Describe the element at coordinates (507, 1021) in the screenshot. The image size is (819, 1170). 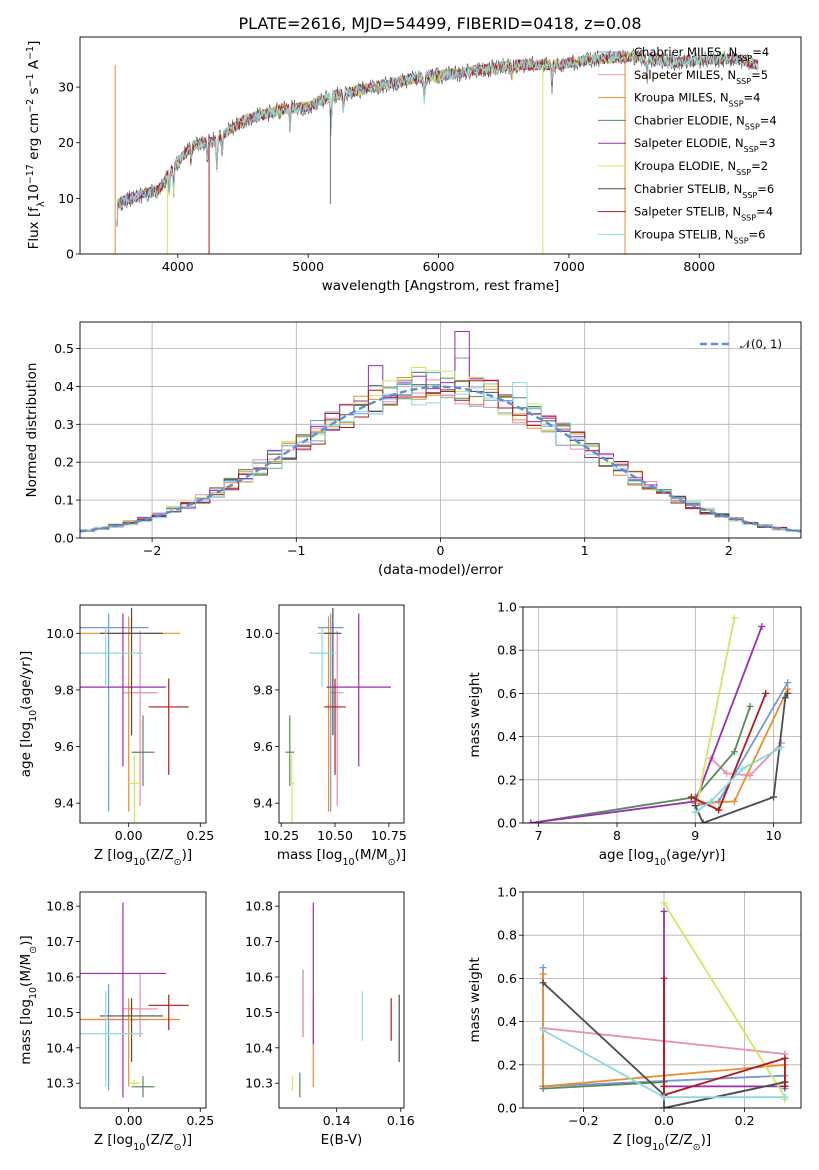
I see `weights_z-ytick-label: 0.4` at that location.